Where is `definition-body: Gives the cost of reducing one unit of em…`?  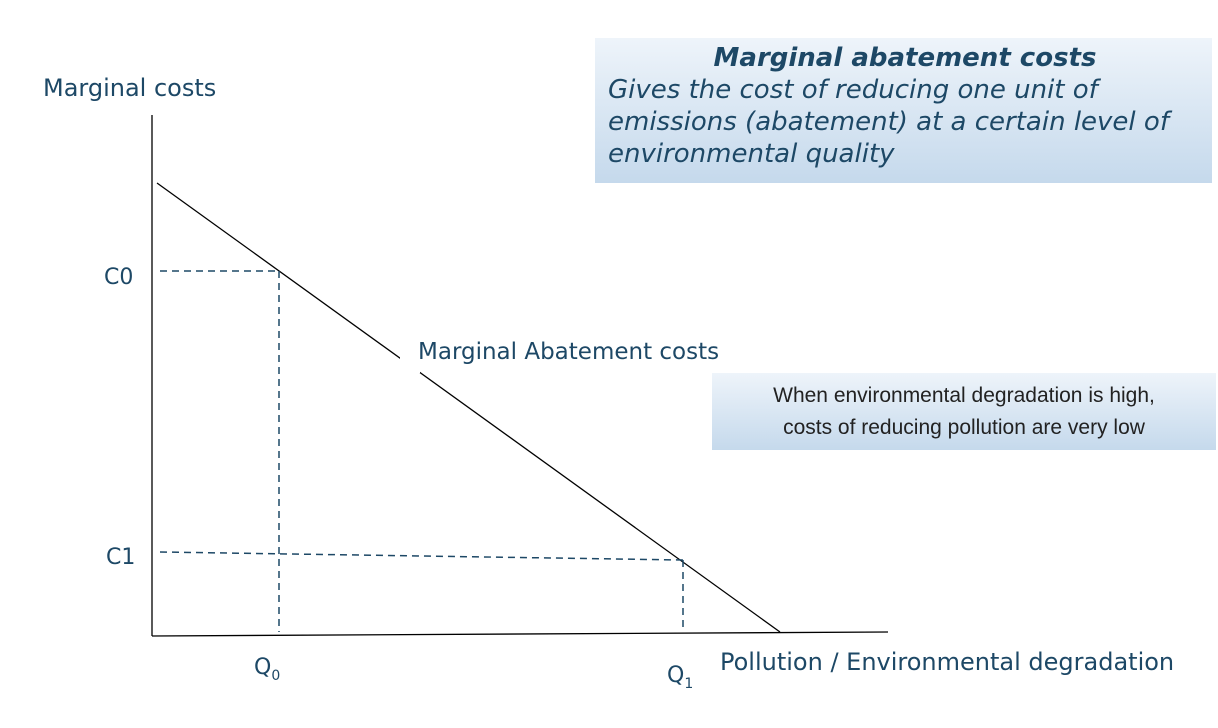 definition-body: Gives the cost of reducing one unit of em… is located at coordinates (905, 122).